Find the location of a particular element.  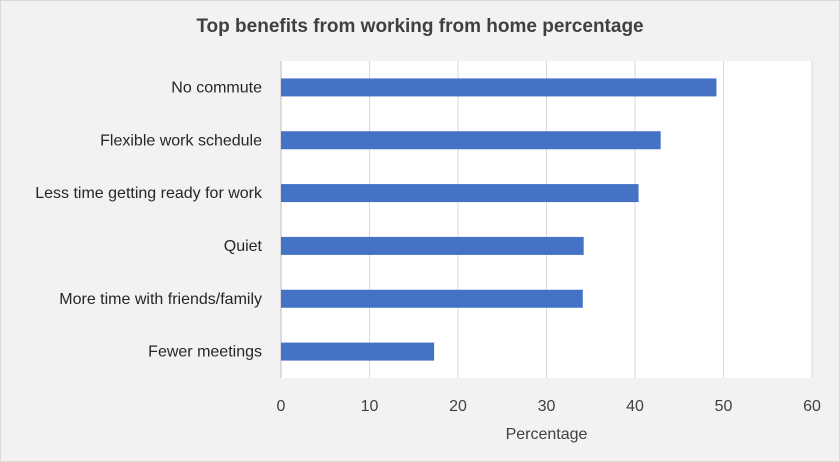

x-tick-label: 30 is located at coordinates (547, 406).